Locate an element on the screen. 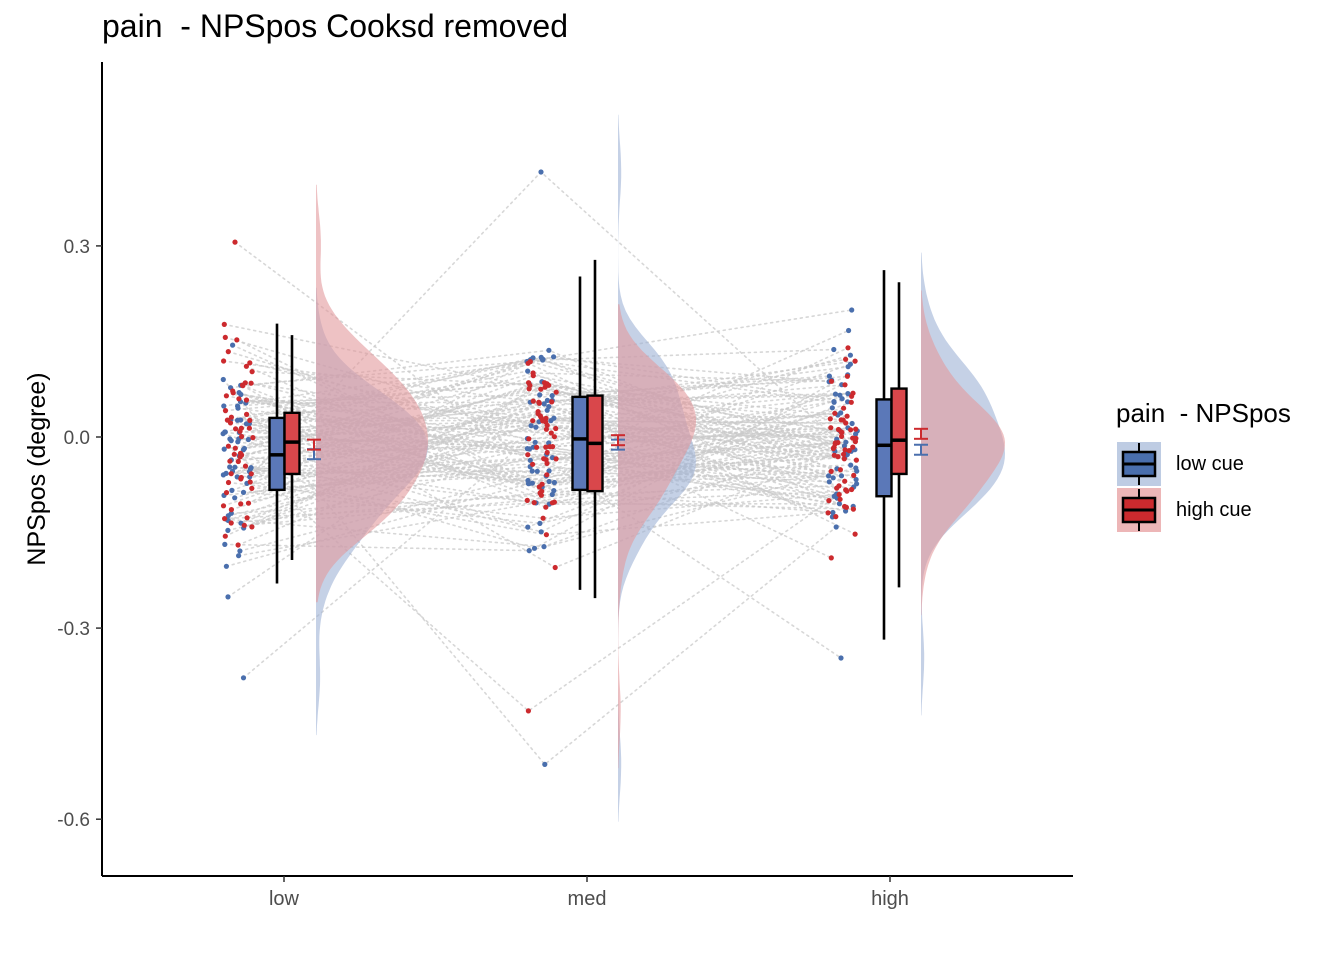 This screenshot has width=1344, height=960. box-low-cue-high is located at coordinates (884, 448).